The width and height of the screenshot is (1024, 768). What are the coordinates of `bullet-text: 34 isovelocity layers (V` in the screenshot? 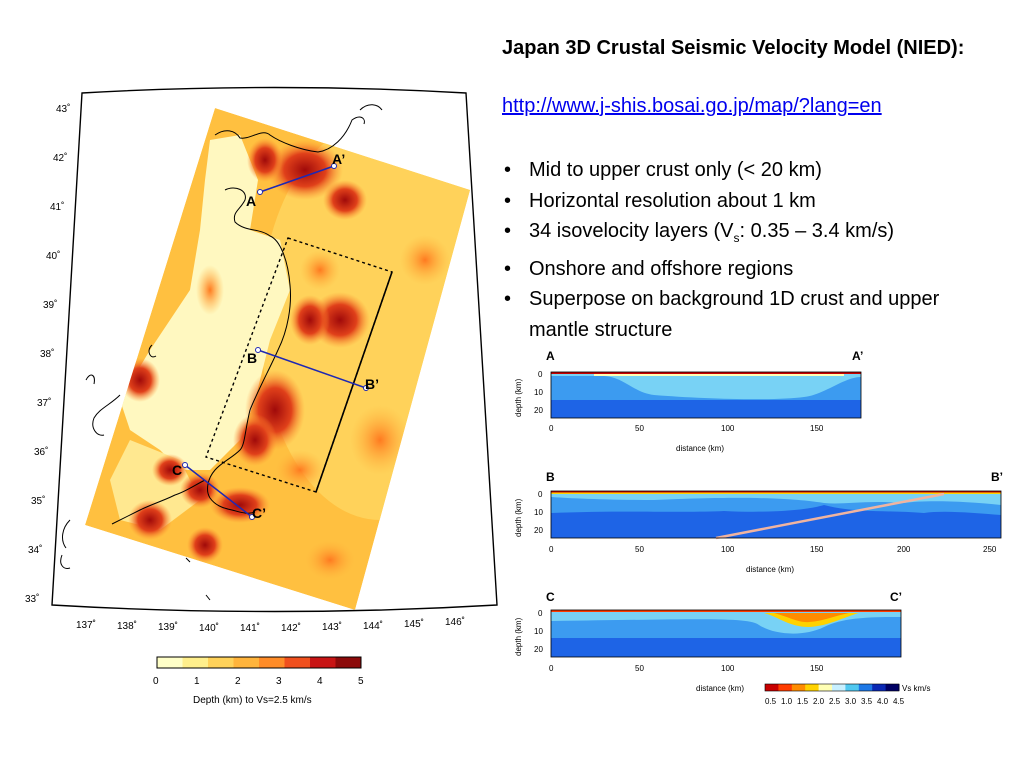 It's located at (631, 231).